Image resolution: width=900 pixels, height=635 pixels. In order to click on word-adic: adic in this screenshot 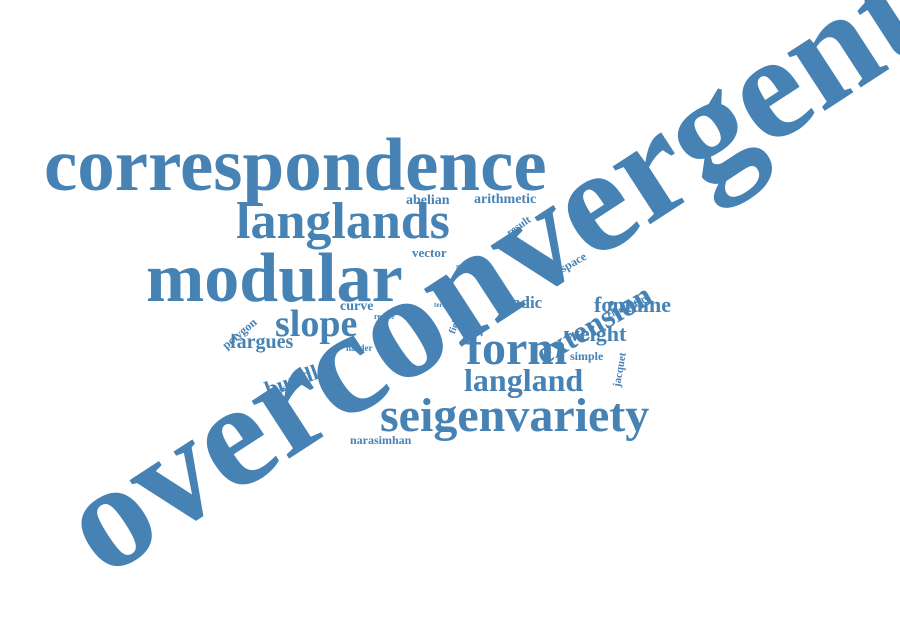, I will do `click(527, 302)`.